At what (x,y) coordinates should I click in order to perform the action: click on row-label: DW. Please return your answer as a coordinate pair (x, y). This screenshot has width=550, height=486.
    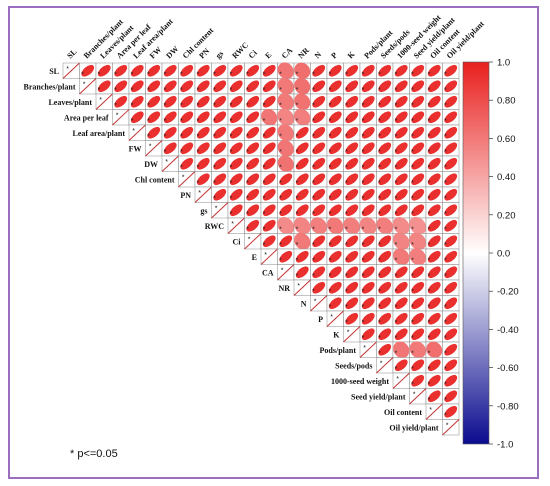
    Looking at the image, I should click on (151, 164).